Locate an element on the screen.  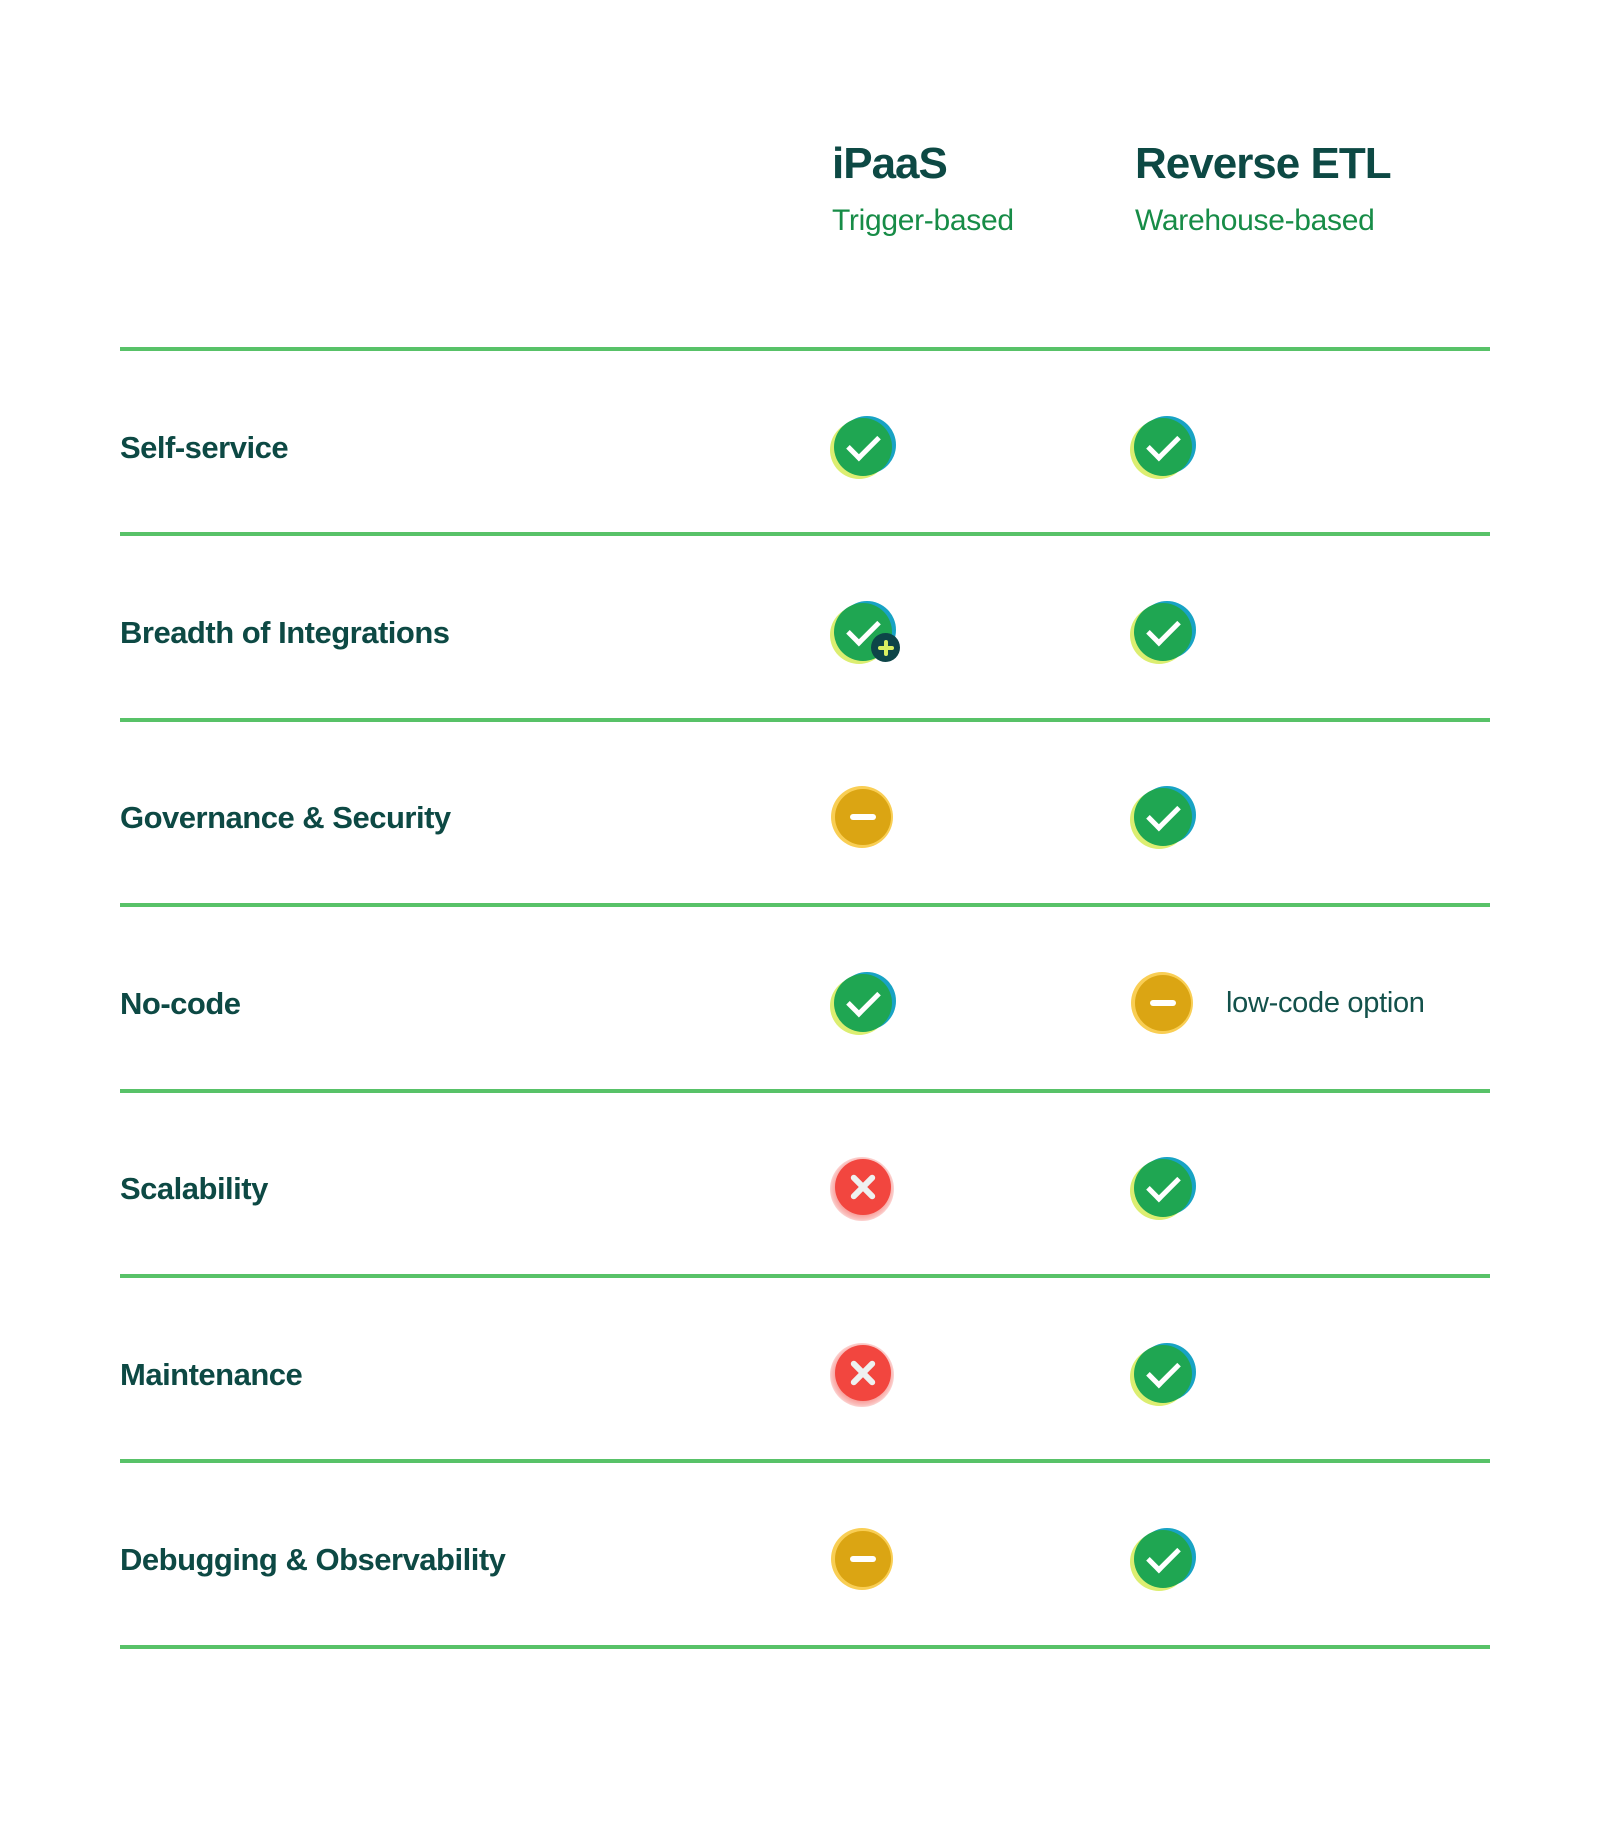
row-label: No-code is located at coordinates (180, 1003).